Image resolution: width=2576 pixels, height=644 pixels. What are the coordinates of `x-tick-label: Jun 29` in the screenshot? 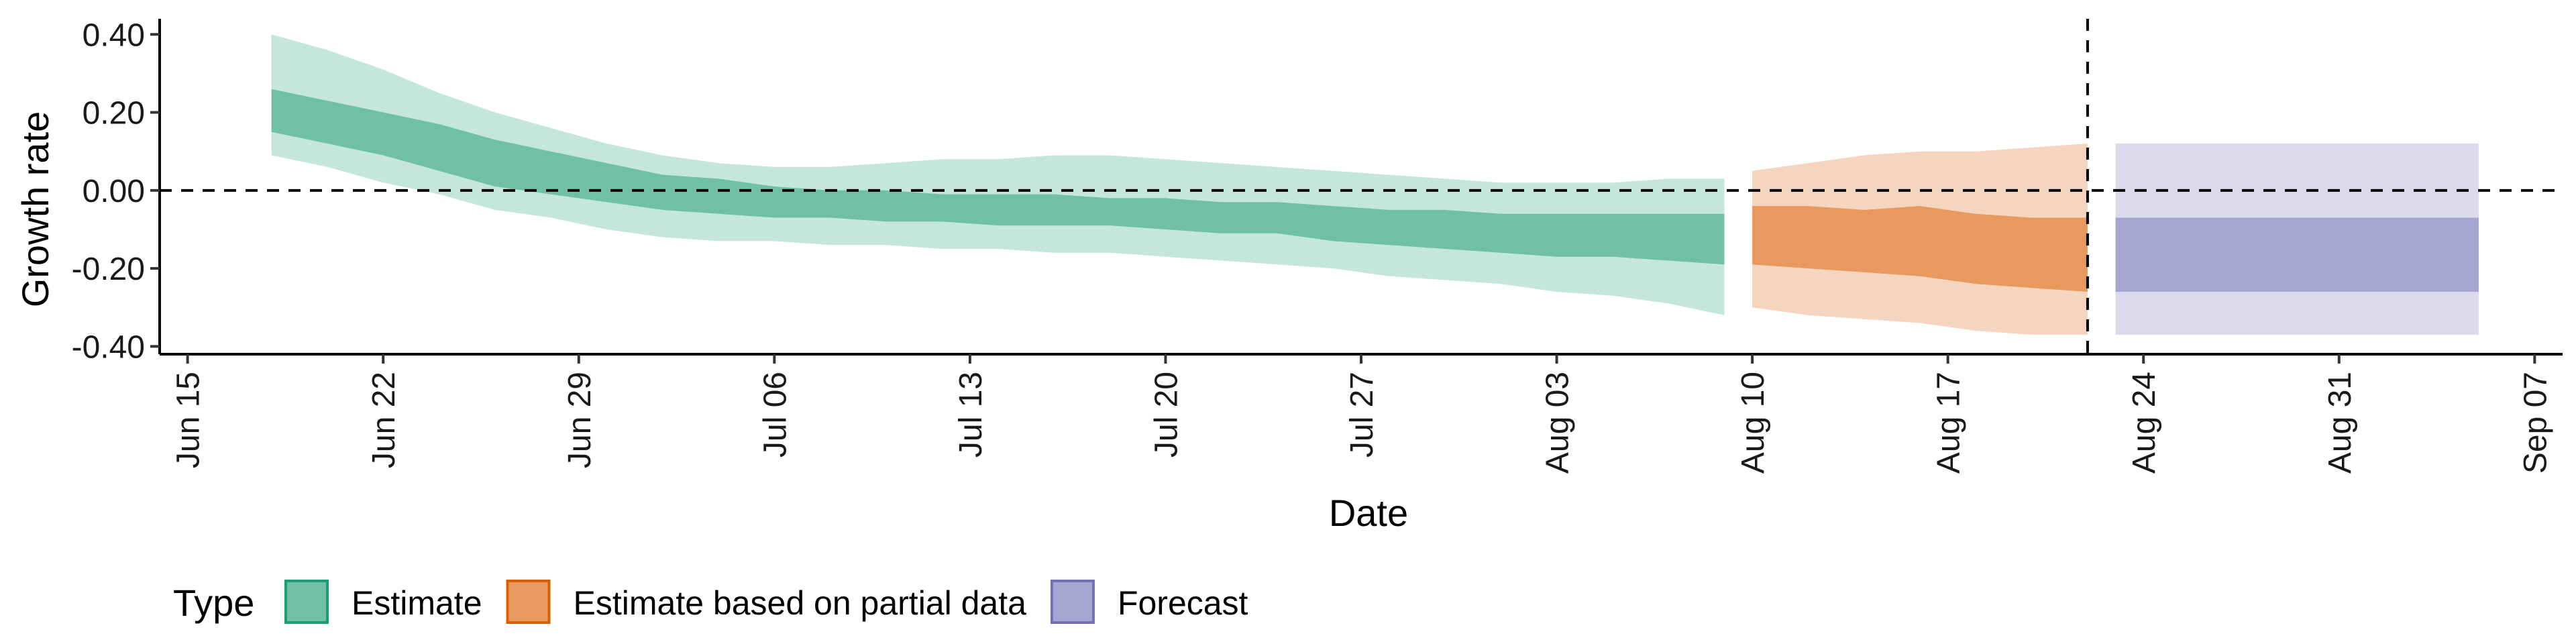 It's located at (580, 420).